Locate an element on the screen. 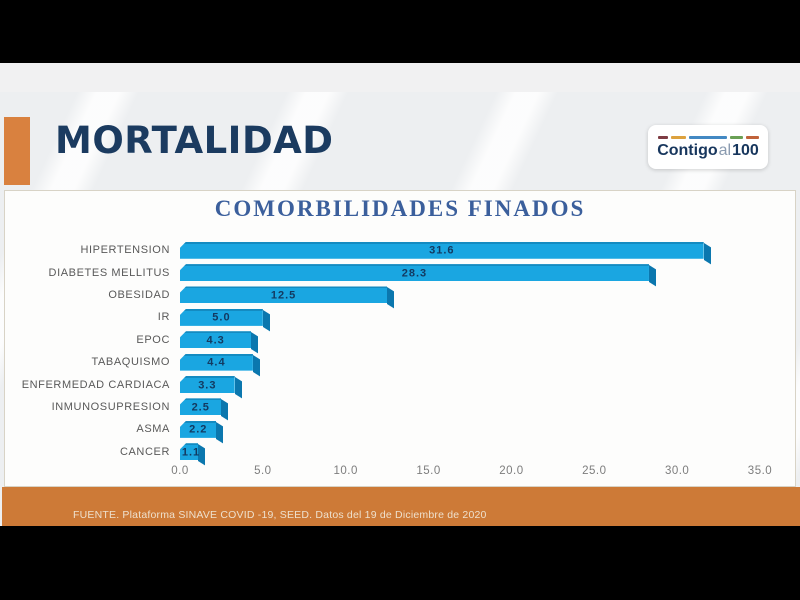 The width and height of the screenshot is (800, 600). bar-value-label: 28.3 is located at coordinates (414, 273).